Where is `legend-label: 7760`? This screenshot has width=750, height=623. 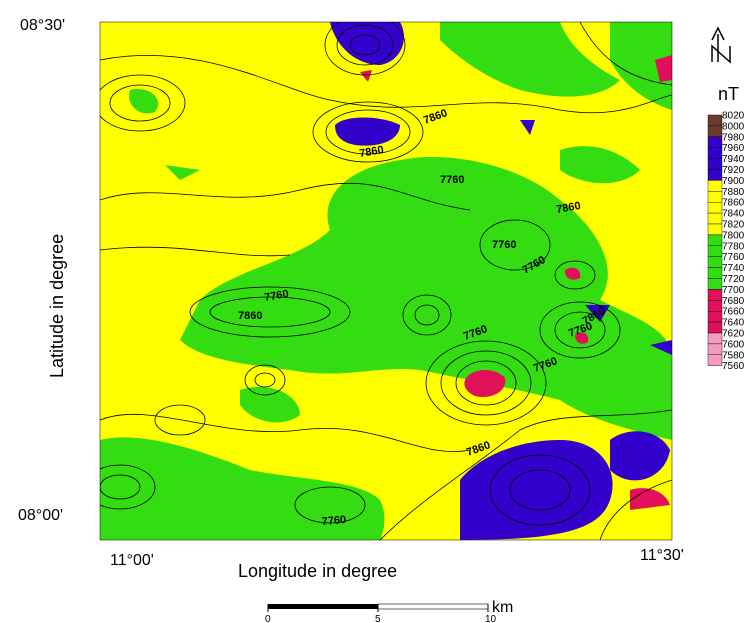 legend-label: 7760 is located at coordinates (733, 257).